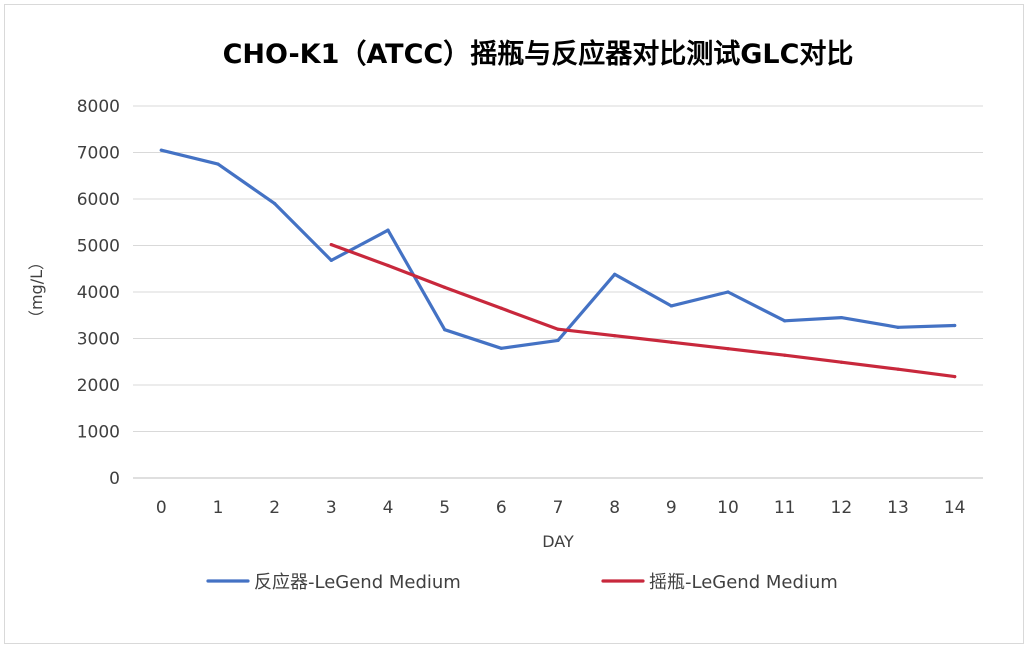 This screenshot has width=1029, height=650. Describe the element at coordinates (671, 508) in the screenshot. I see `x-tick-label: 9` at that location.